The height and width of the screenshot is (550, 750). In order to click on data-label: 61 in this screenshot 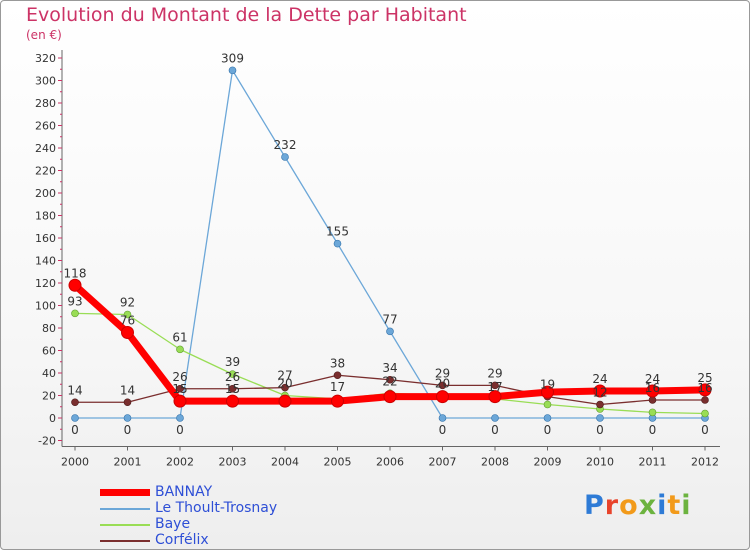, I will do `click(179, 337)`.